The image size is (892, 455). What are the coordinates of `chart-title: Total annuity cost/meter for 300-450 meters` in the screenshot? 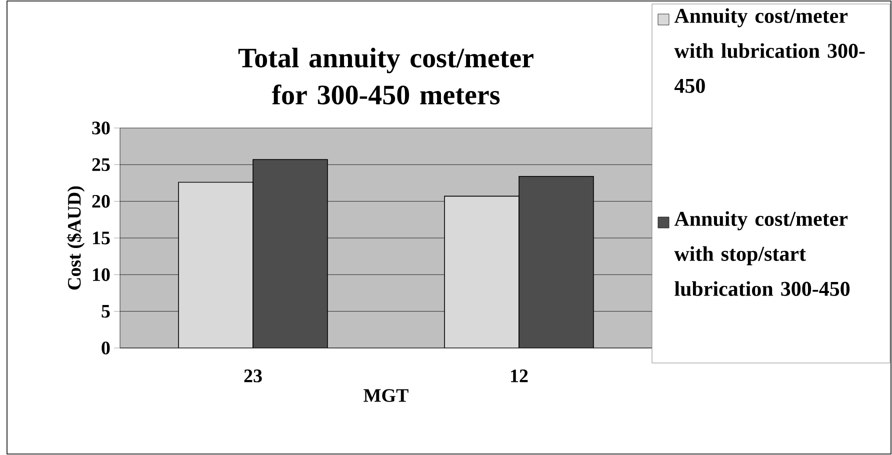 It's located at (386, 76).